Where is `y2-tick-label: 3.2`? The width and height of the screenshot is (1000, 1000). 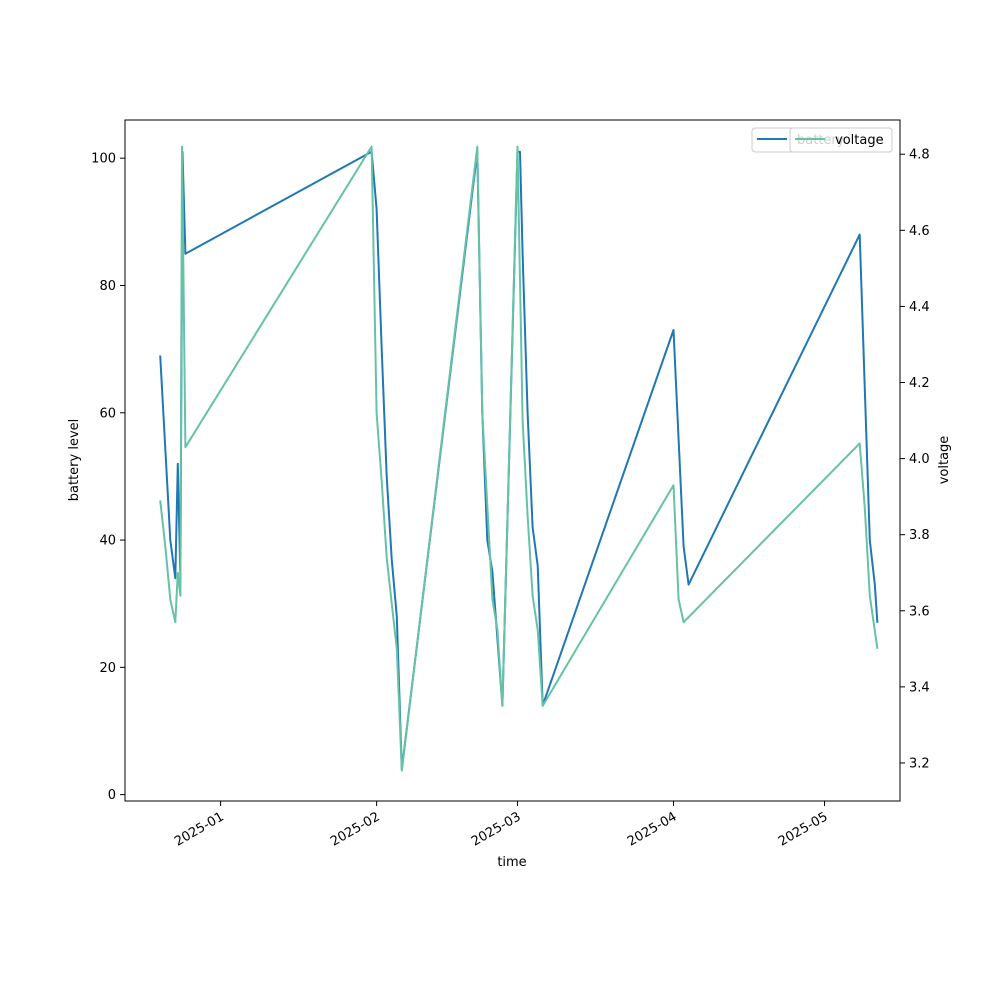 y2-tick-label: 3.2 is located at coordinates (919, 763).